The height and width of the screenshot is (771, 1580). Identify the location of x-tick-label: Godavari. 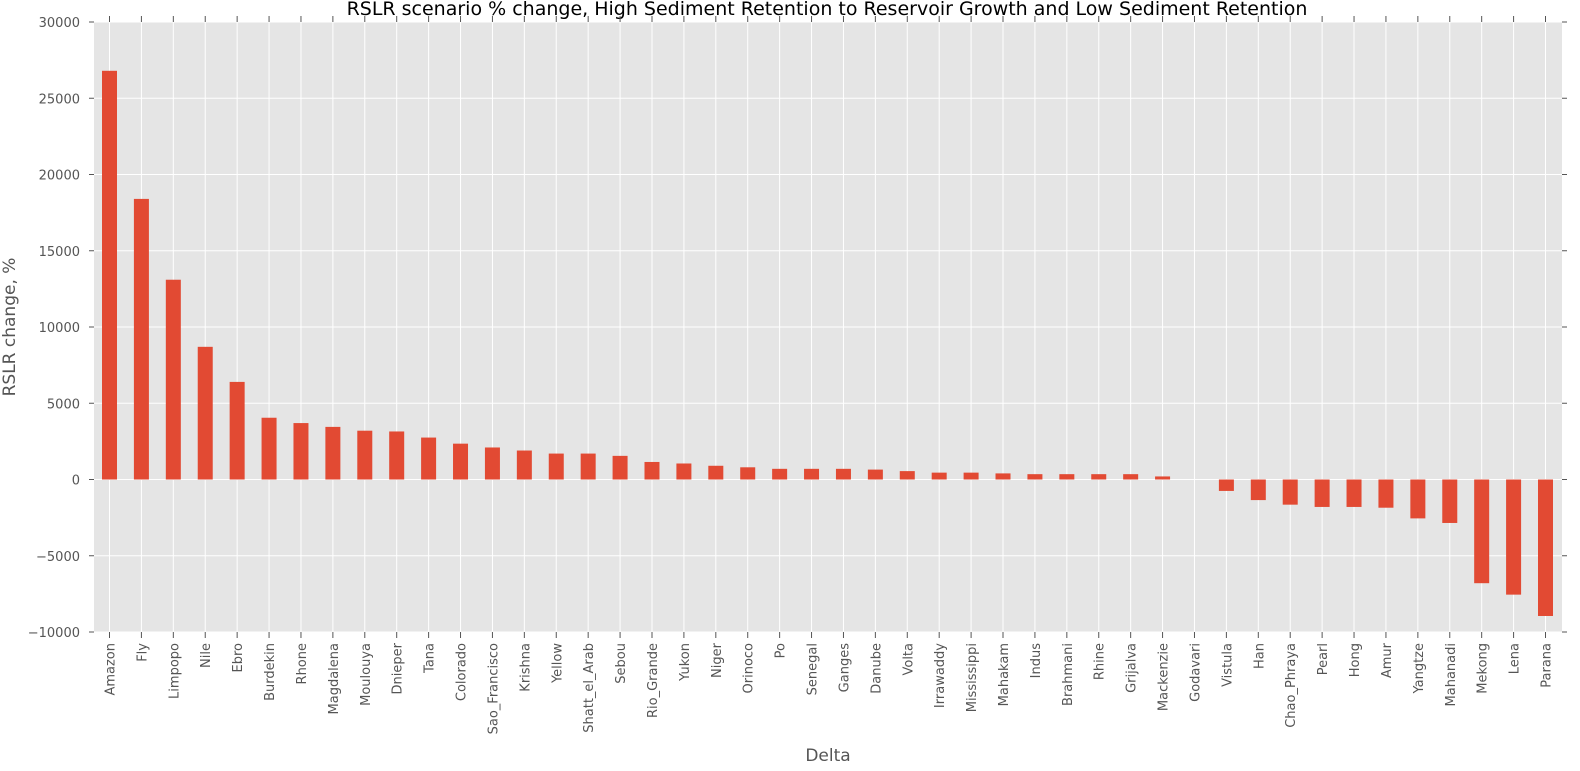
(1195, 672).